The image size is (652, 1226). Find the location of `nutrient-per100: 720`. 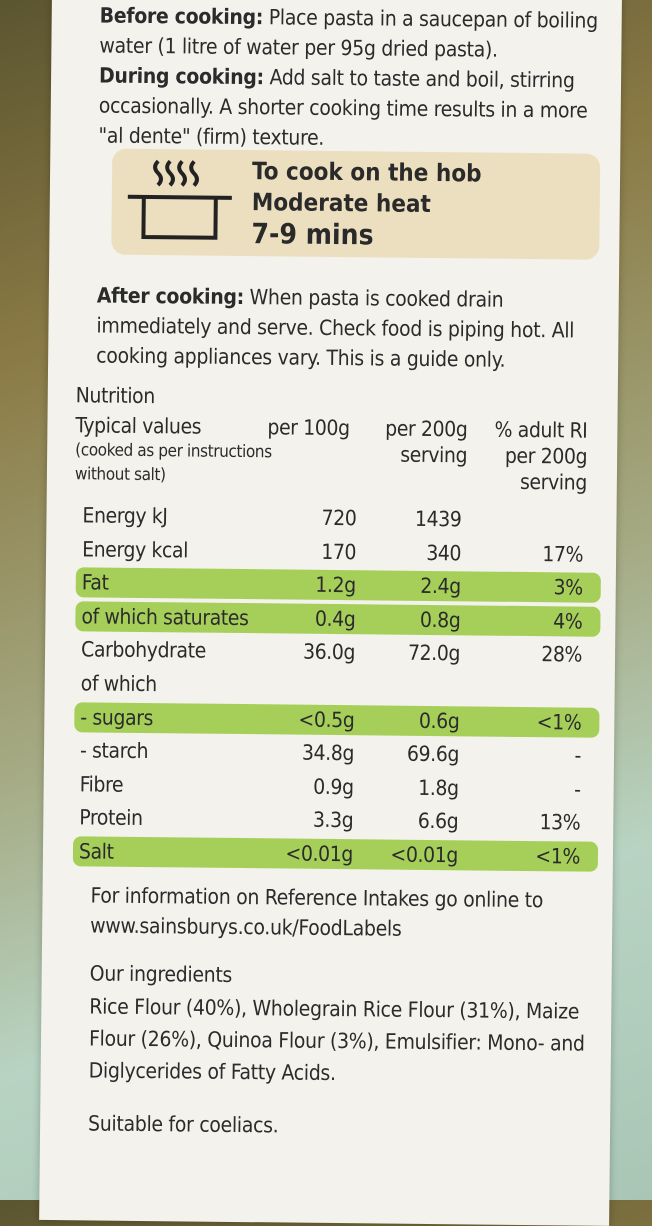

nutrient-per100: 720 is located at coordinates (339, 518).